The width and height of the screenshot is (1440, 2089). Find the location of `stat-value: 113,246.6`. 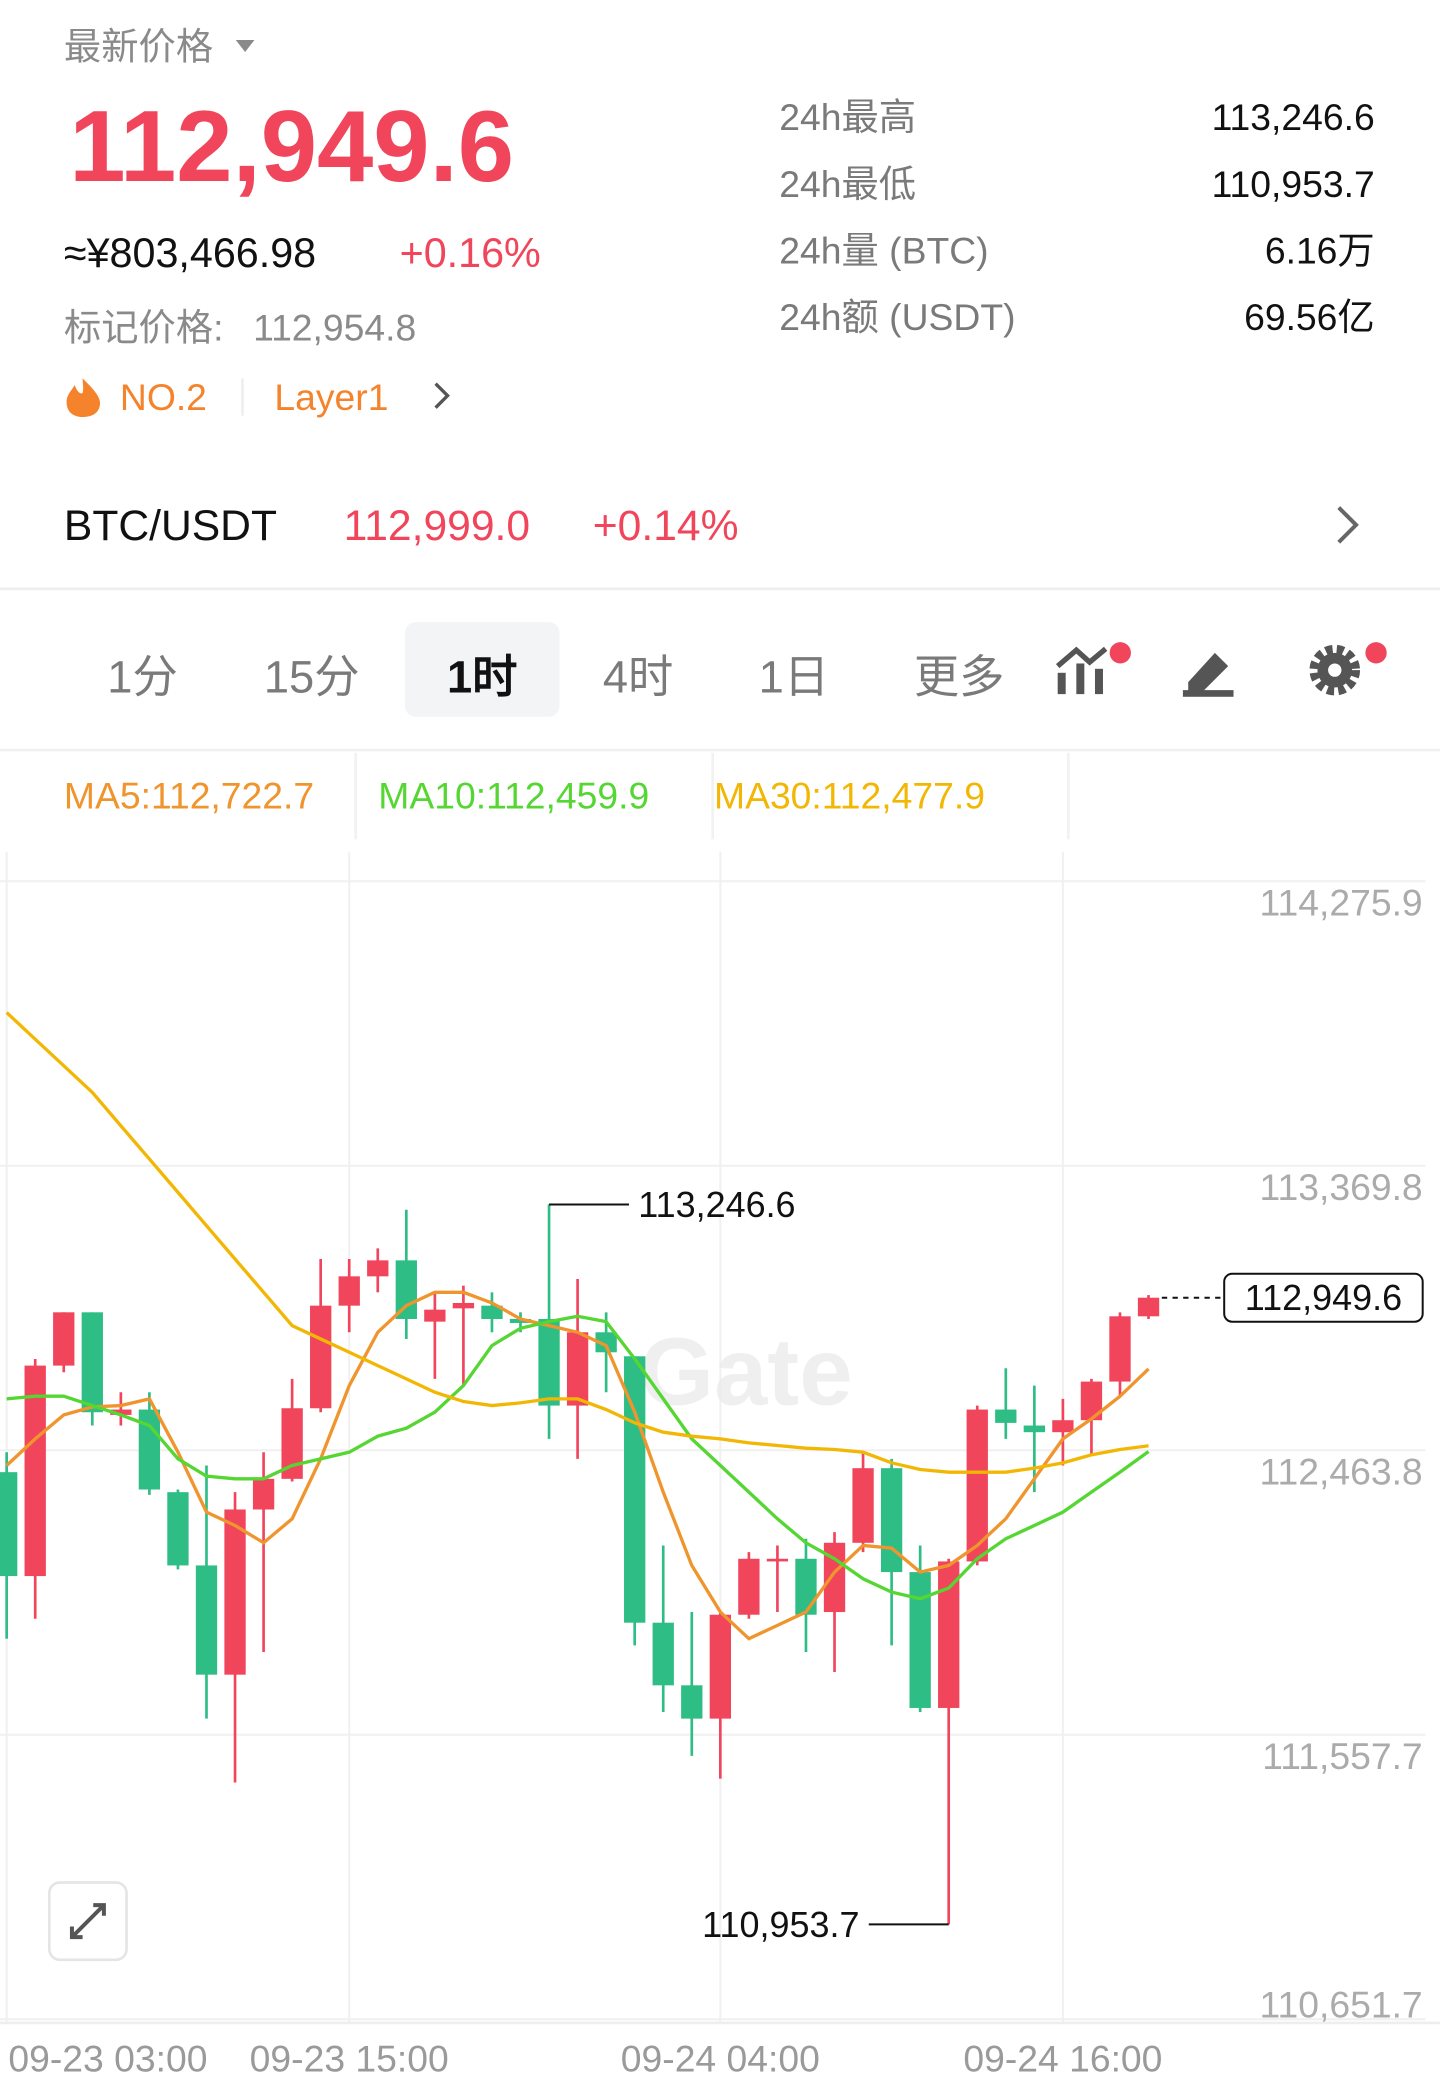

stat-value: 113,246.6 is located at coordinates (1293, 117).